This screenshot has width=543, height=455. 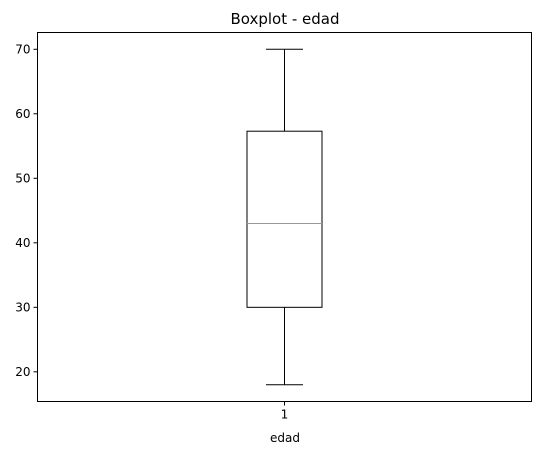 I want to click on y-tick-label: 50, so click(x=22, y=178).